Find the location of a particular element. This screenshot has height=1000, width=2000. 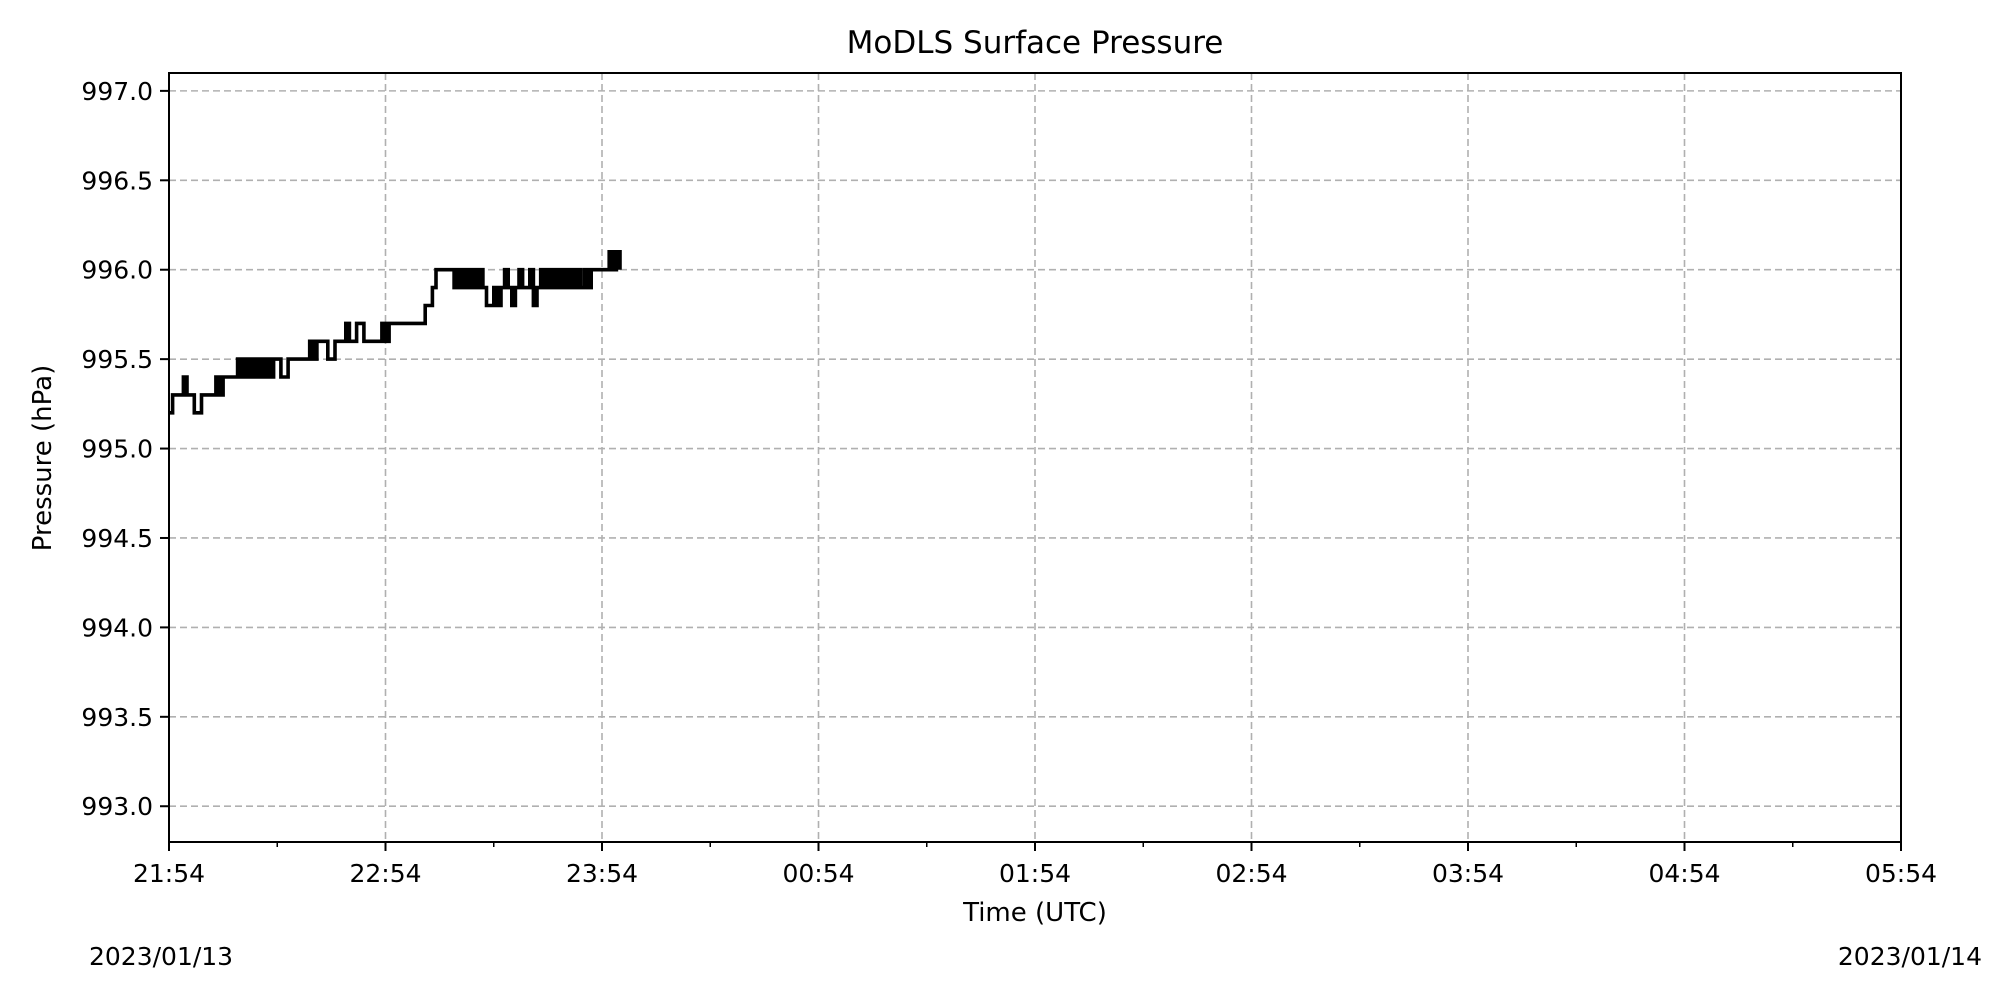

x-tick-label: 04:54 is located at coordinates (1684, 873).